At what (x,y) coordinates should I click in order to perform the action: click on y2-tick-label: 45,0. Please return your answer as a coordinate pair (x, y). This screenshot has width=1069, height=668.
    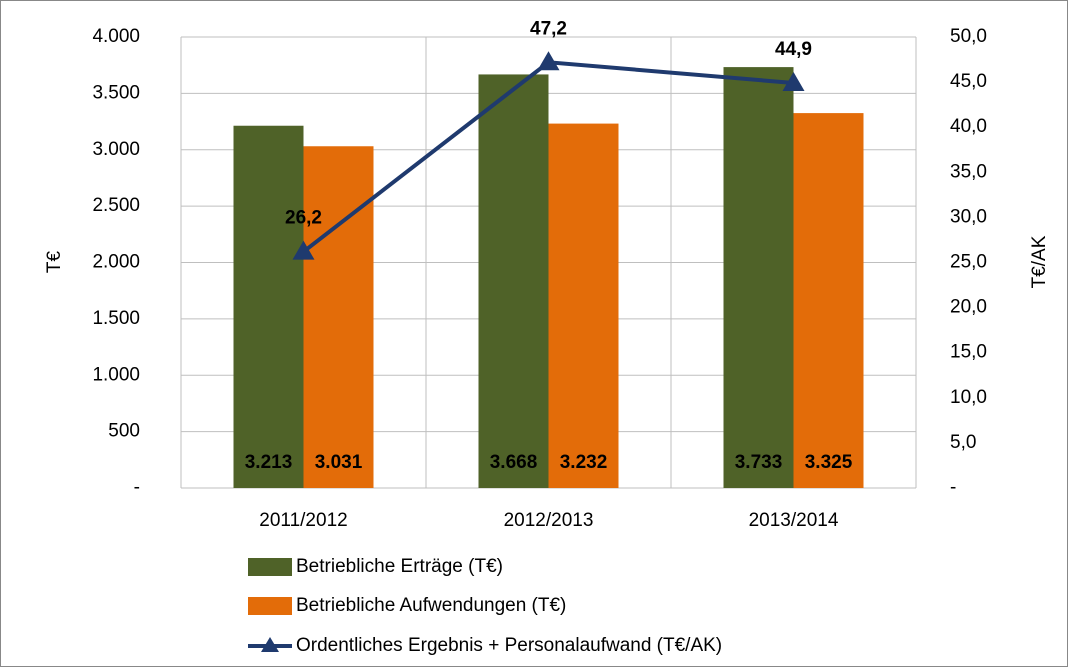
    Looking at the image, I should click on (968, 81).